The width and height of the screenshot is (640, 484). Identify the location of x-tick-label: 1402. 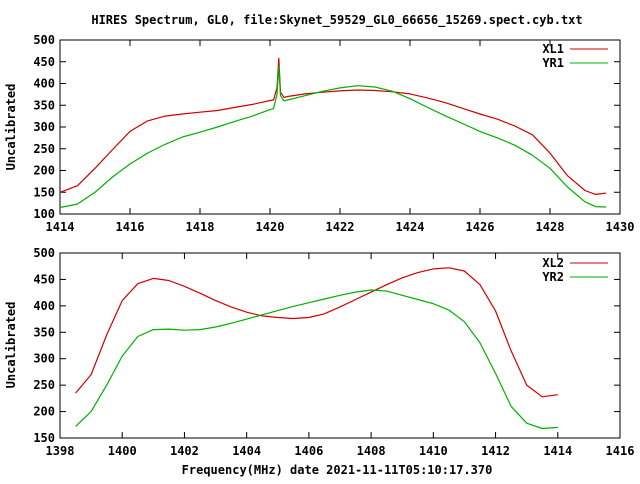
(184, 451).